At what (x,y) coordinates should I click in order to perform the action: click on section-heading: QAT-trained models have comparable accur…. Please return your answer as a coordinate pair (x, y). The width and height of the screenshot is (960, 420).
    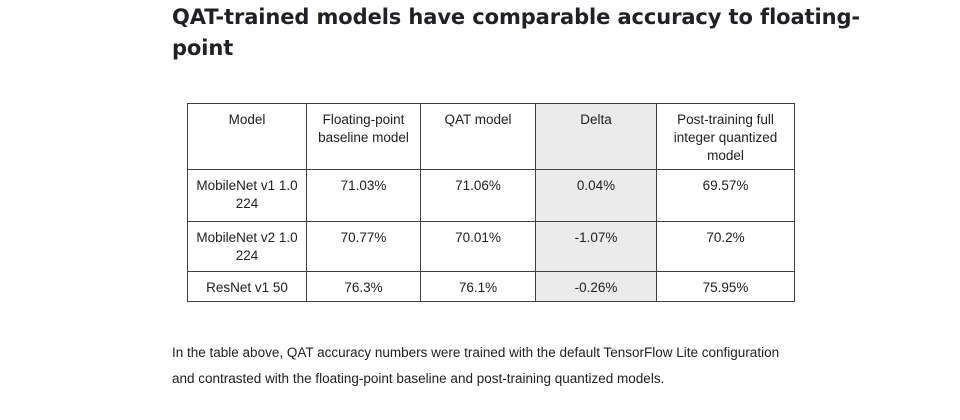
    Looking at the image, I should click on (516, 32).